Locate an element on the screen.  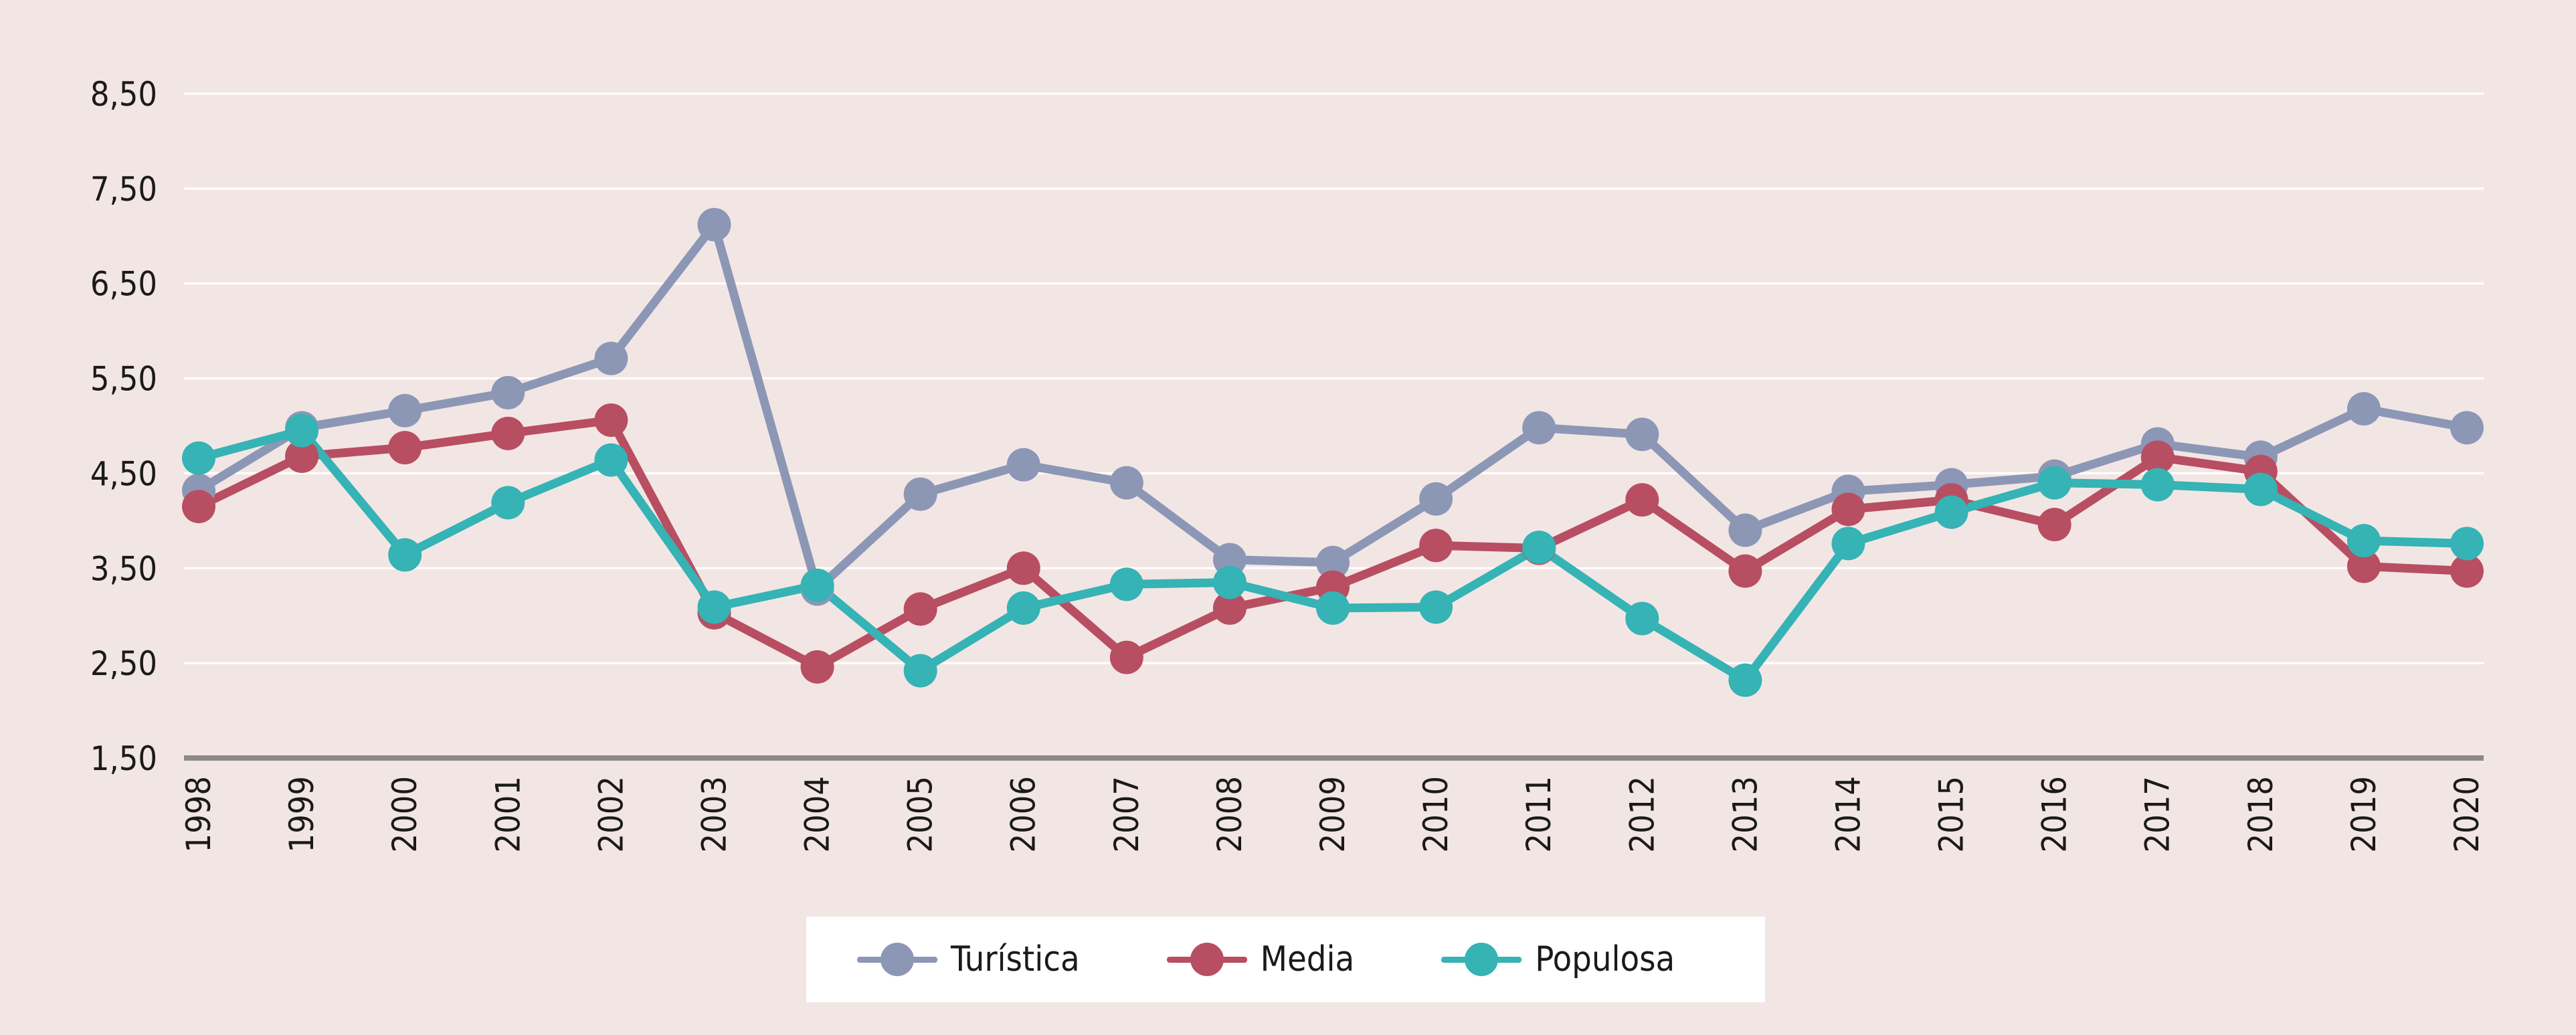
y-tick-label: 4,50 is located at coordinates (123, 473).